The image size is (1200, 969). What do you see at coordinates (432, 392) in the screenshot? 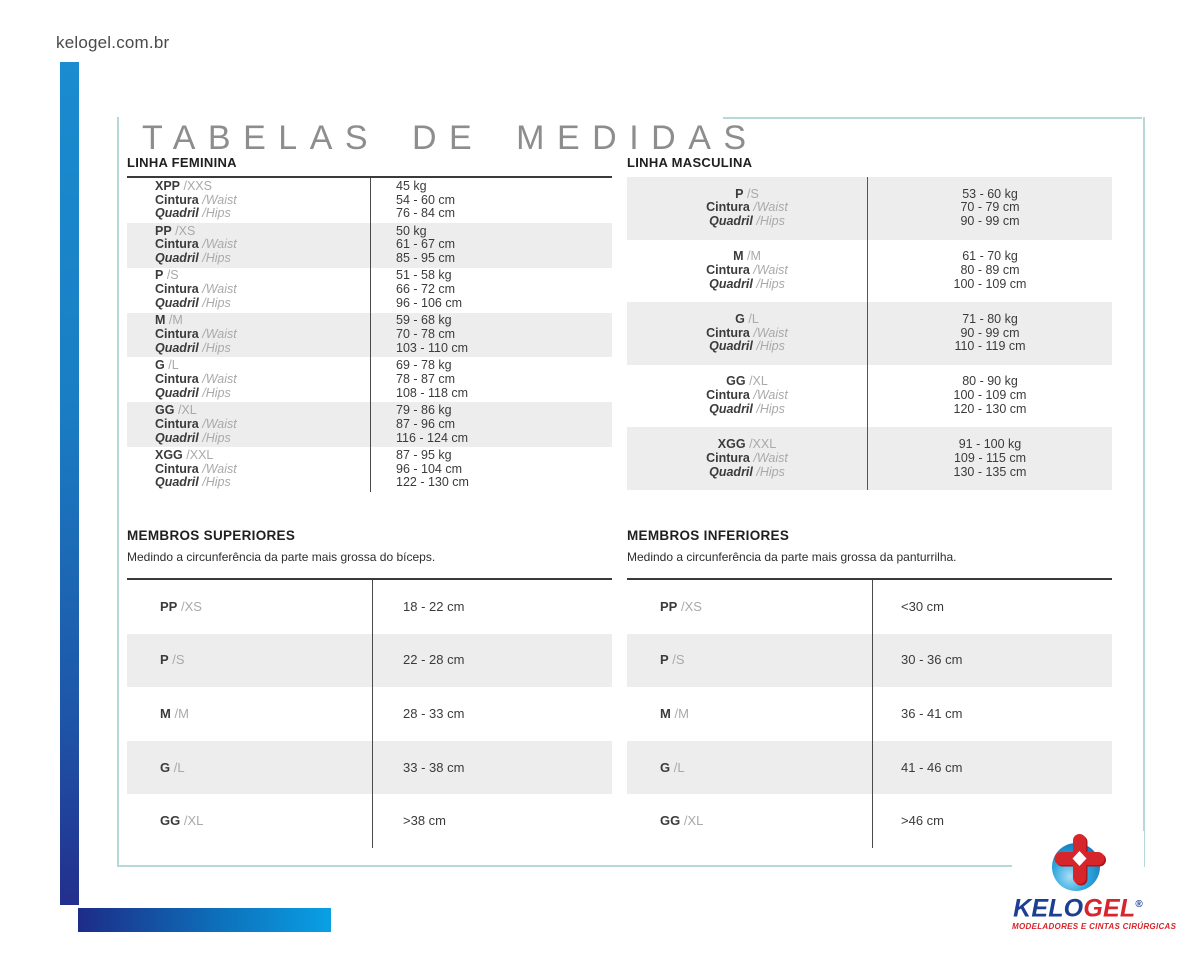
I see `value-hips: 108 - 118 cm` at bounding box center [432, 392].